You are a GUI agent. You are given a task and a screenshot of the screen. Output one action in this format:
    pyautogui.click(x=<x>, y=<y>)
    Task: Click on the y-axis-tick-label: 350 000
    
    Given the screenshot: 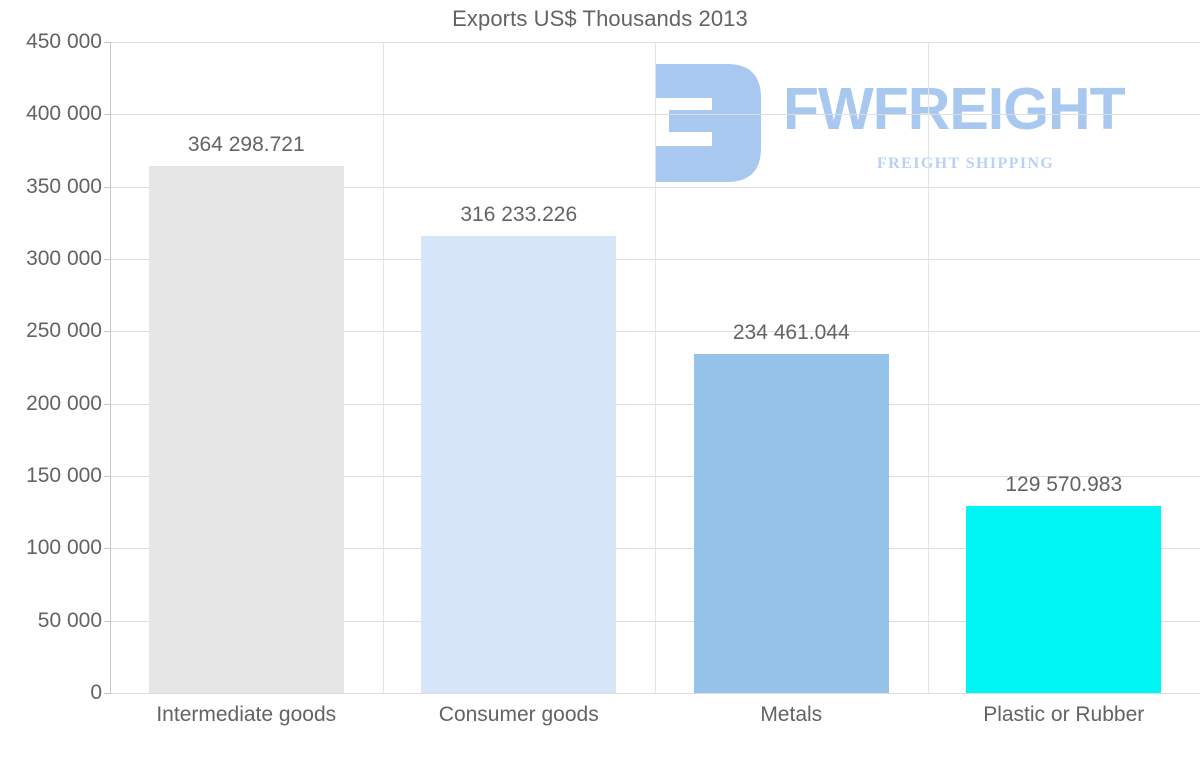 What is the action you would take?
    pyautogui.click(x=64, y=186)
    